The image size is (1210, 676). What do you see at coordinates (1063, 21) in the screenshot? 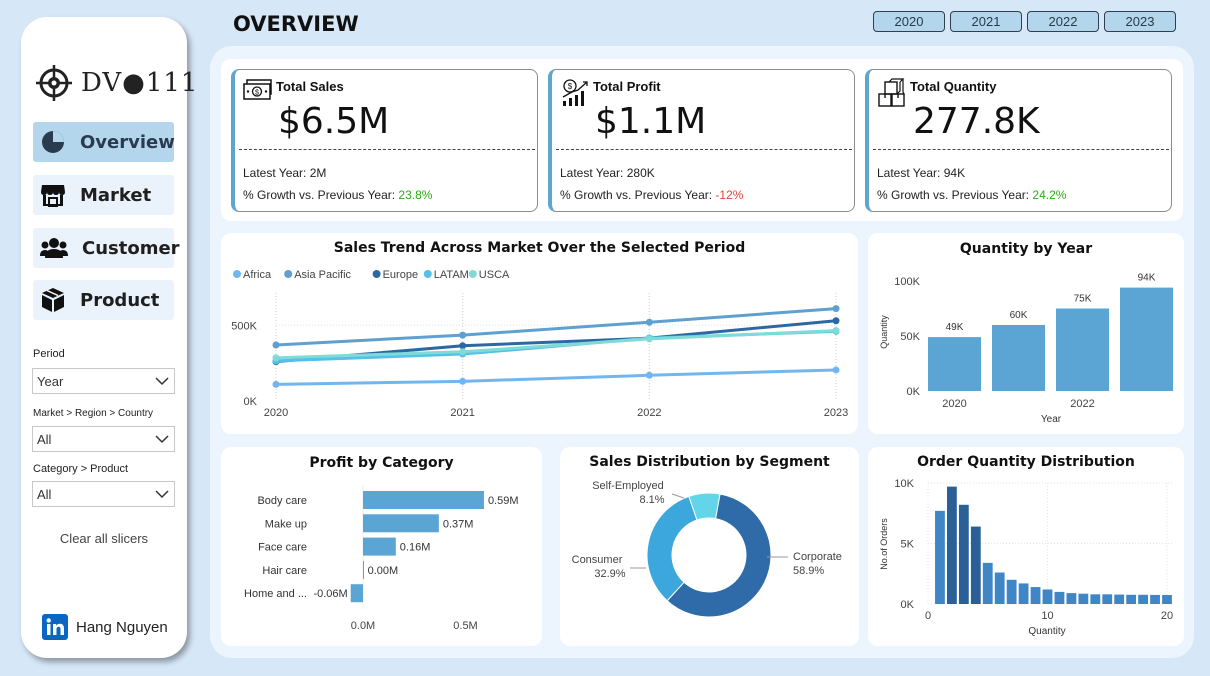
I see `year-button-2022: 2022` at bounding box center [1063, 21].